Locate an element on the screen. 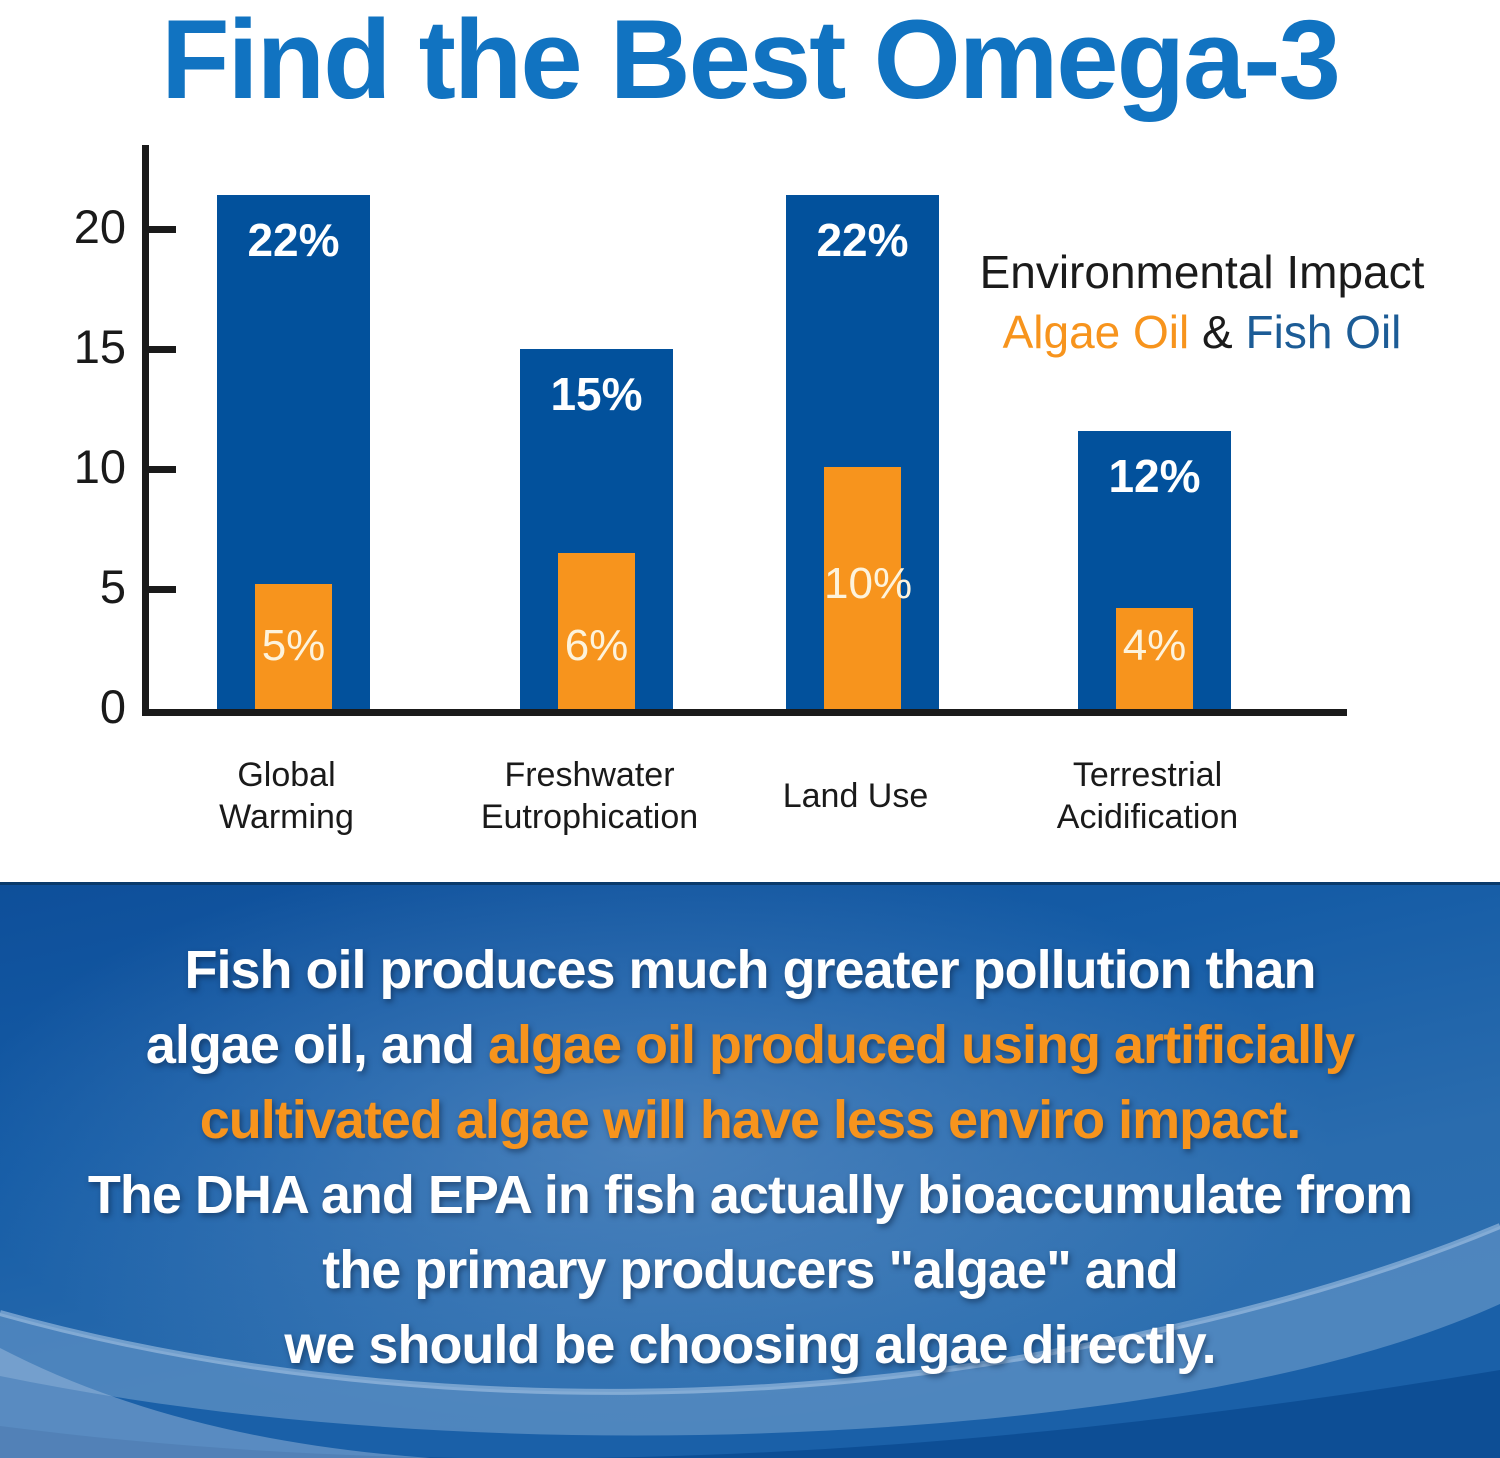  category-label-line: Eutrophication is located at coordinates (589, 817).